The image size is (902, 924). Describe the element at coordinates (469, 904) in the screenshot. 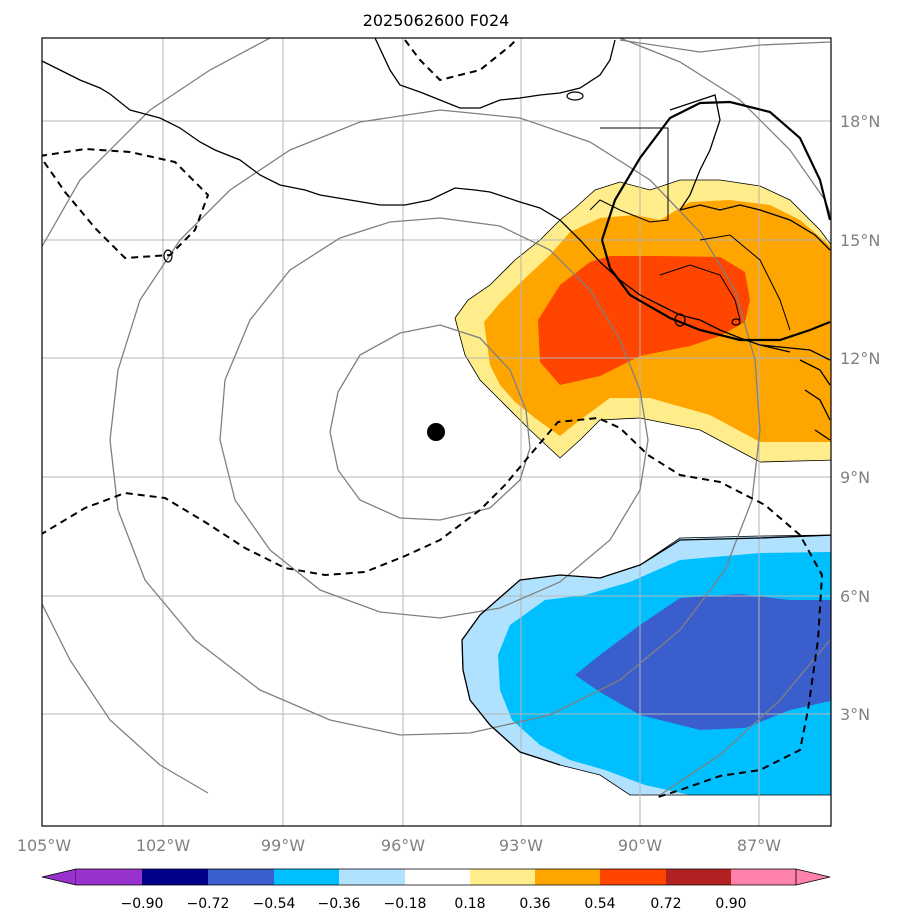

I see `colorbar-tick-label: 0.18` at that location.